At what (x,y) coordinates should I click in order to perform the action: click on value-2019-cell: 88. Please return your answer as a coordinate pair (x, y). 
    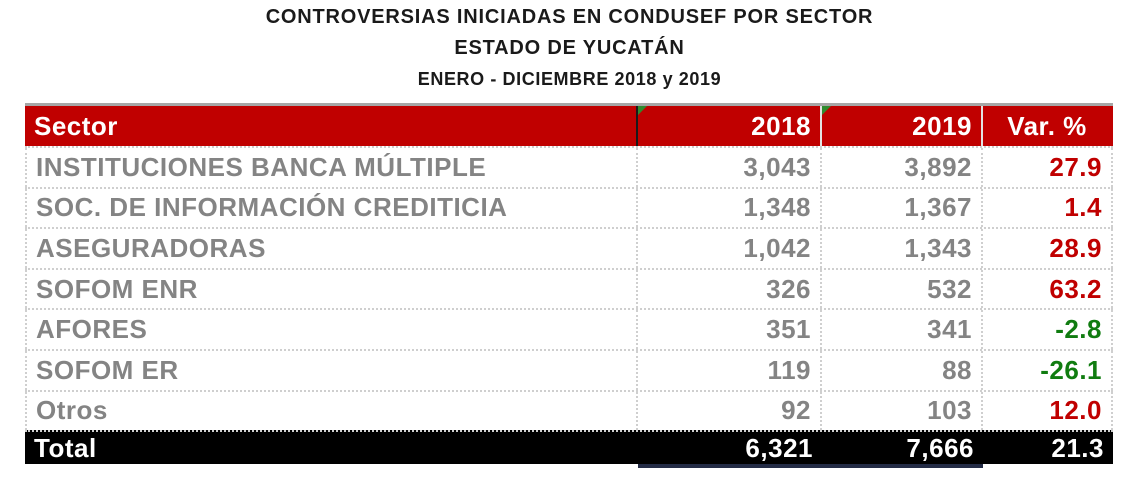
    Looking at the image, I should click on (902, 370).